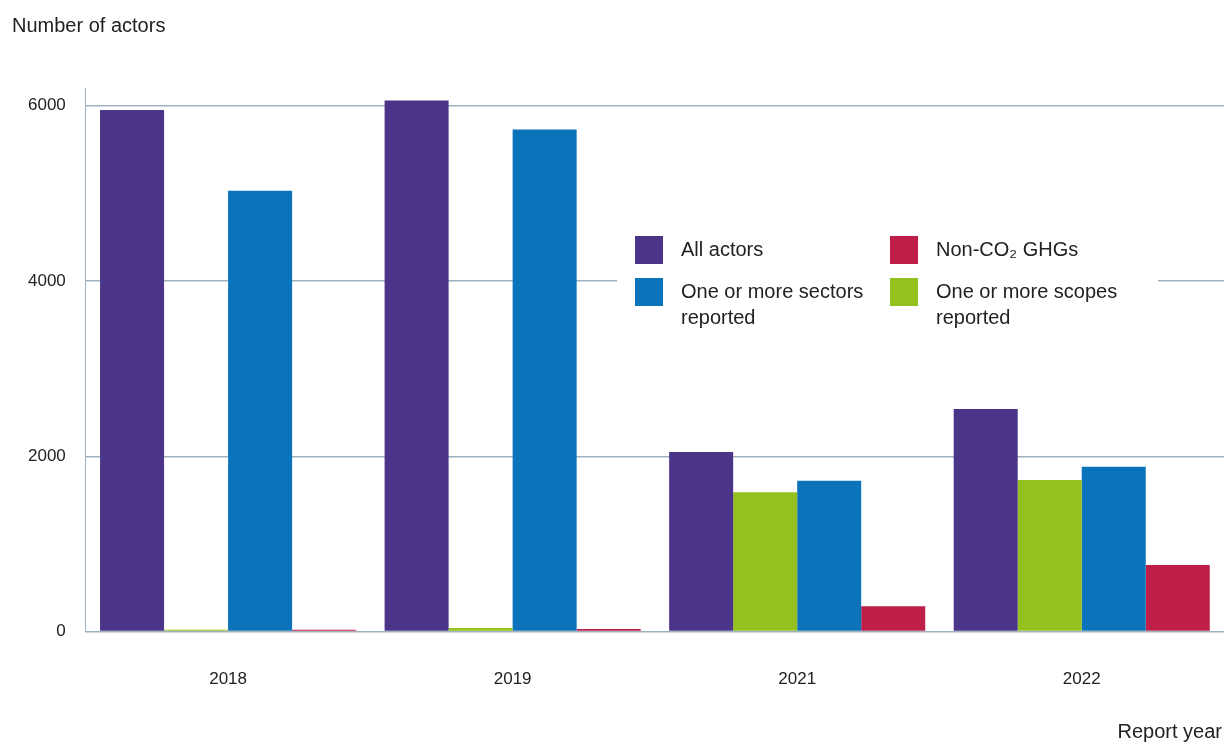  Describe the element at coordinates (512, 679) in the screenshot. I see `x-tick-label: 2019` at that location.